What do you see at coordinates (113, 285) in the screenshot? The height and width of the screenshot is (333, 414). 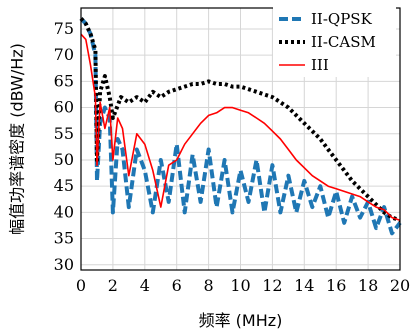 I see `x-tick-label: 2` at bounding box center [113, 285].